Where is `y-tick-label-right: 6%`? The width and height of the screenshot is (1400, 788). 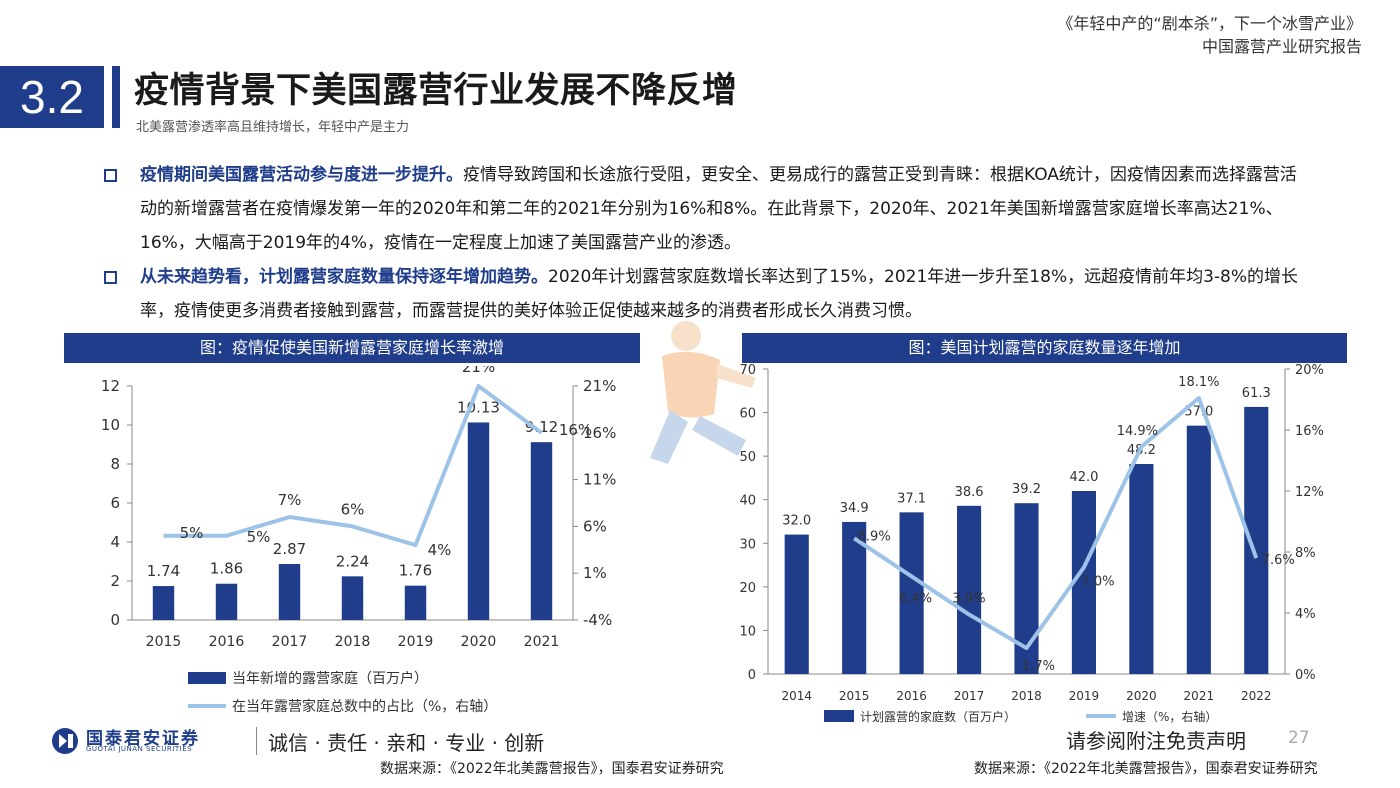 y-tick-label-right: 6% is located at coordinates (595, 526).